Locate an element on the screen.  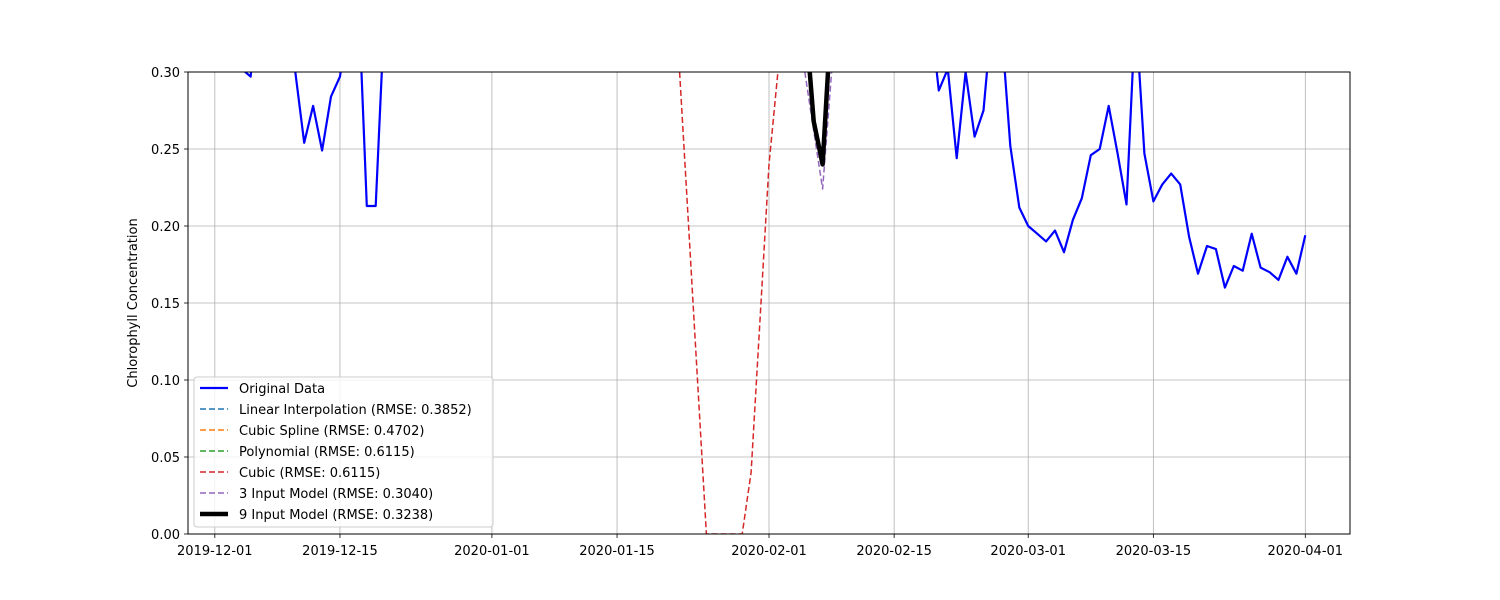
legend-label: Original Data is located at coordinates (282, 389).